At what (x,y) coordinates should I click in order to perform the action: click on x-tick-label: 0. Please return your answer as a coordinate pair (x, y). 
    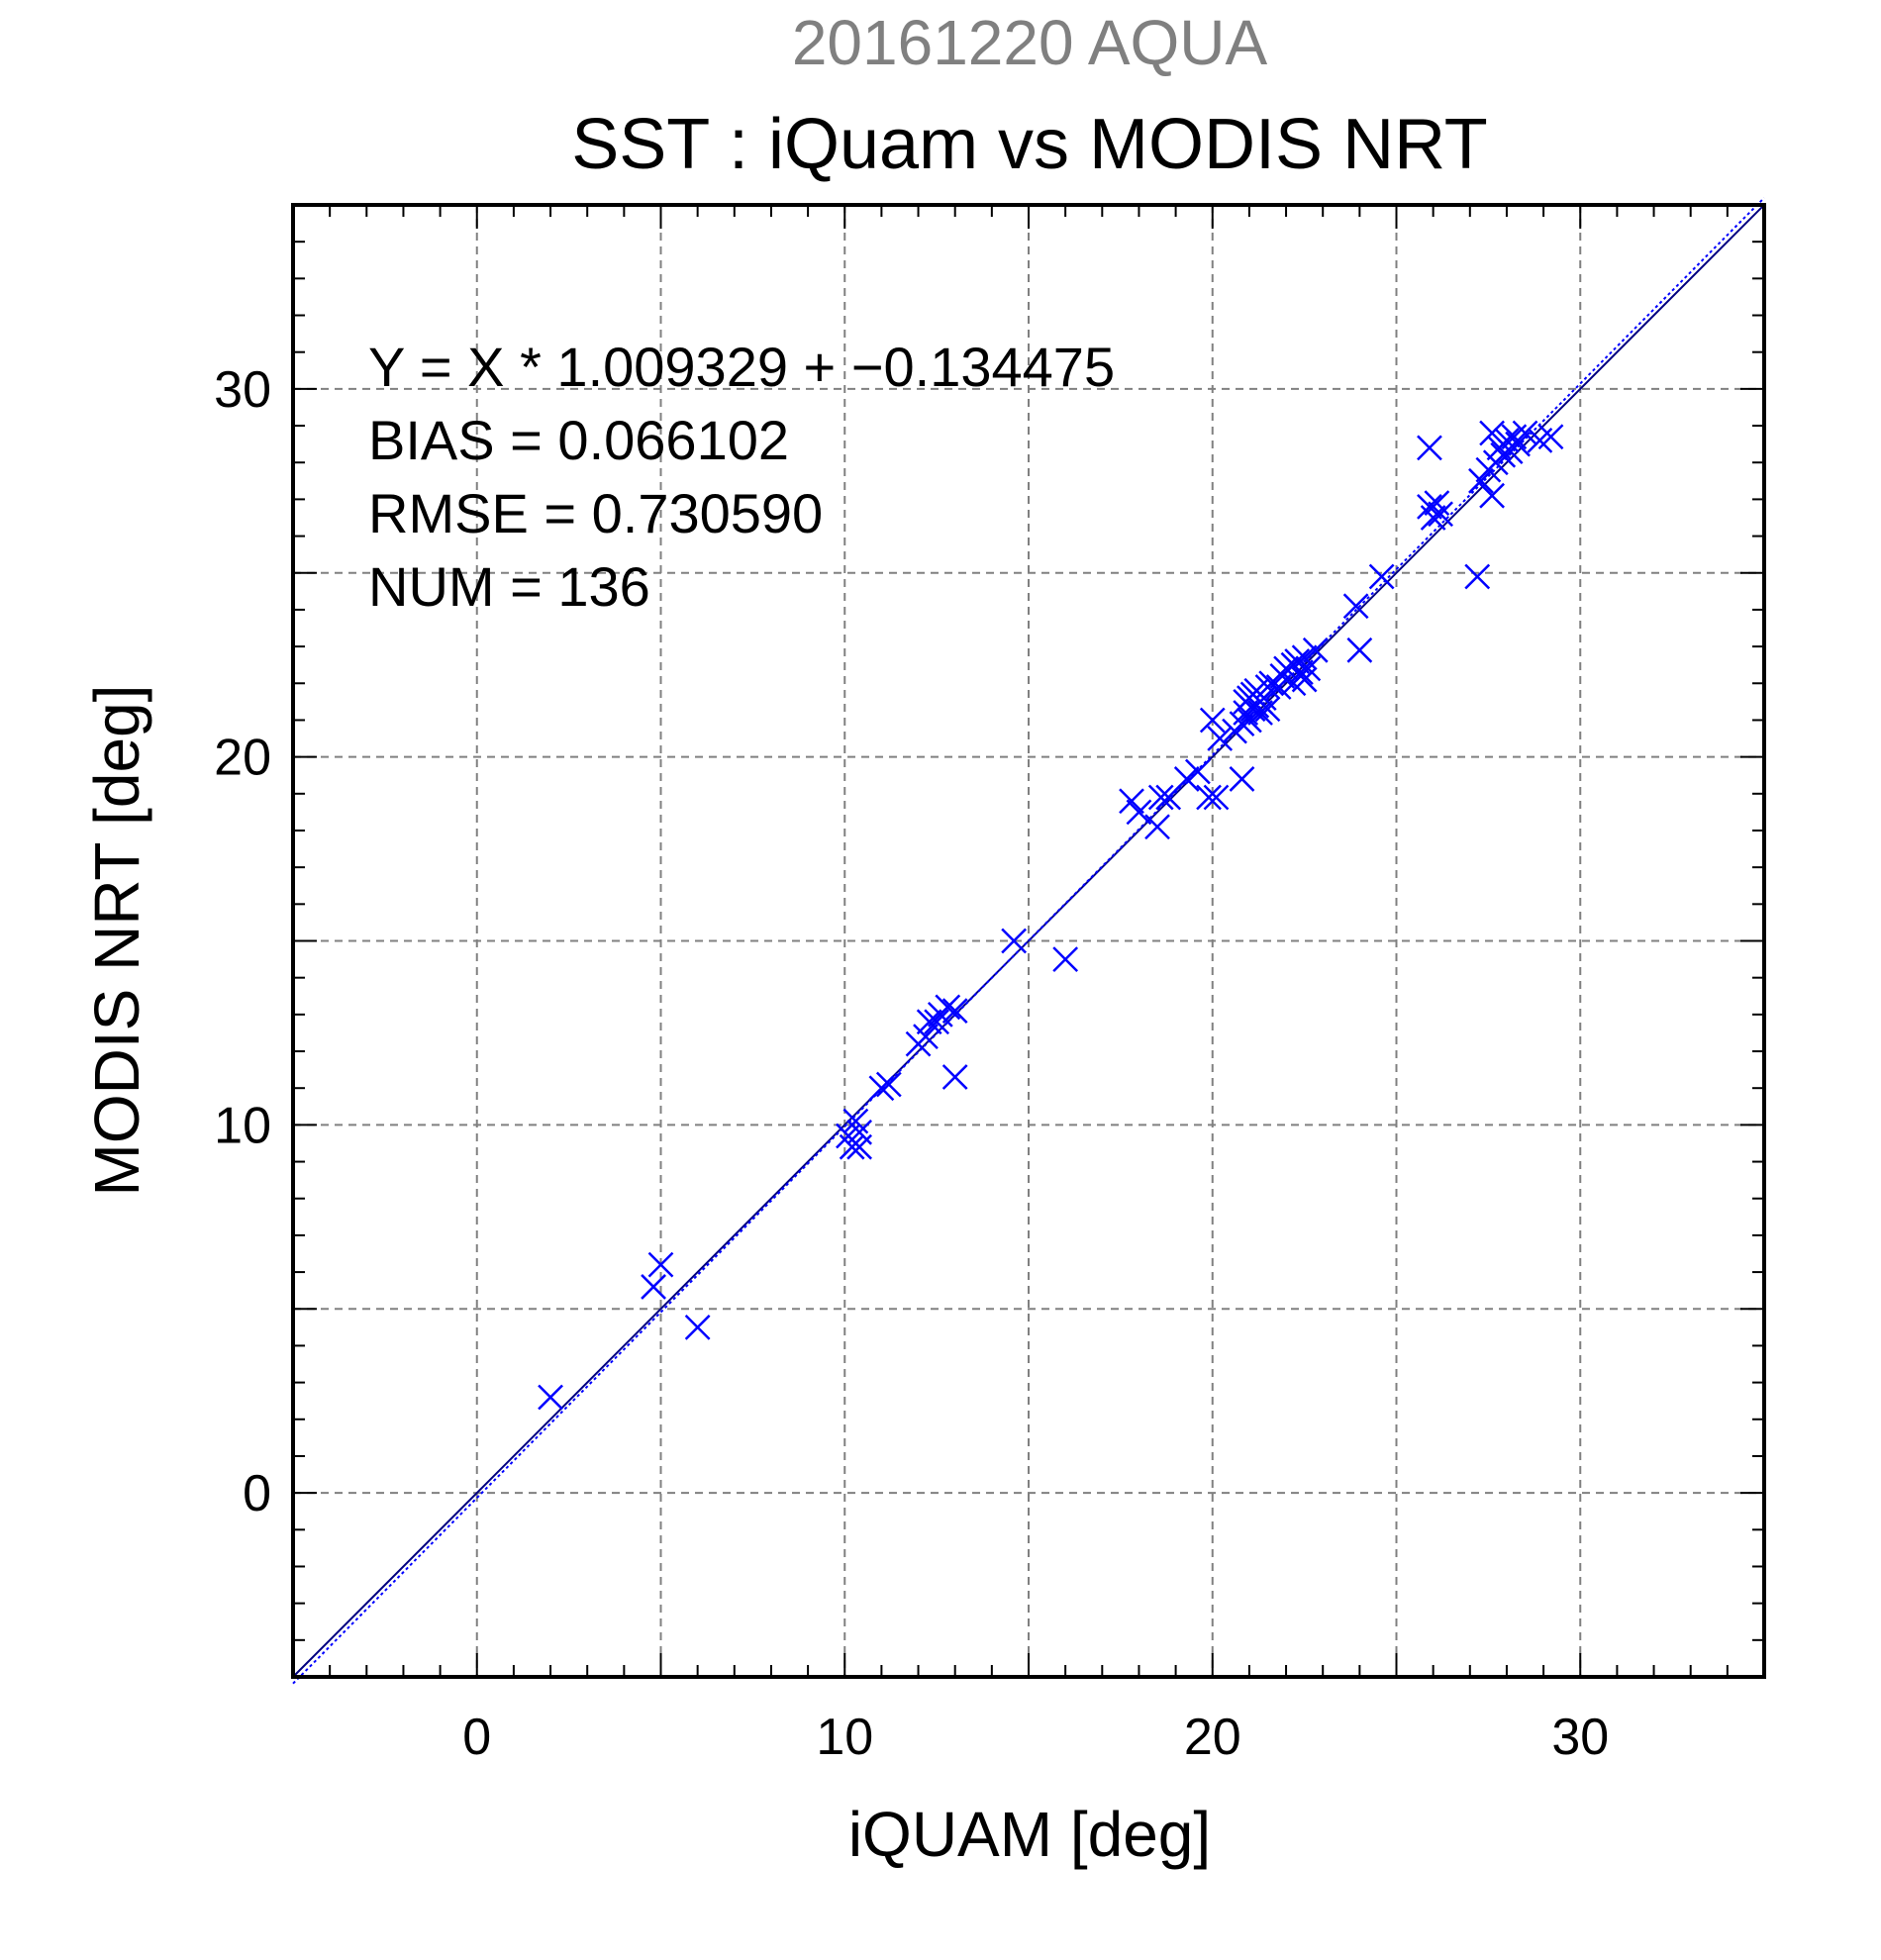
    Looking at the image, I should click on (477, 1737).